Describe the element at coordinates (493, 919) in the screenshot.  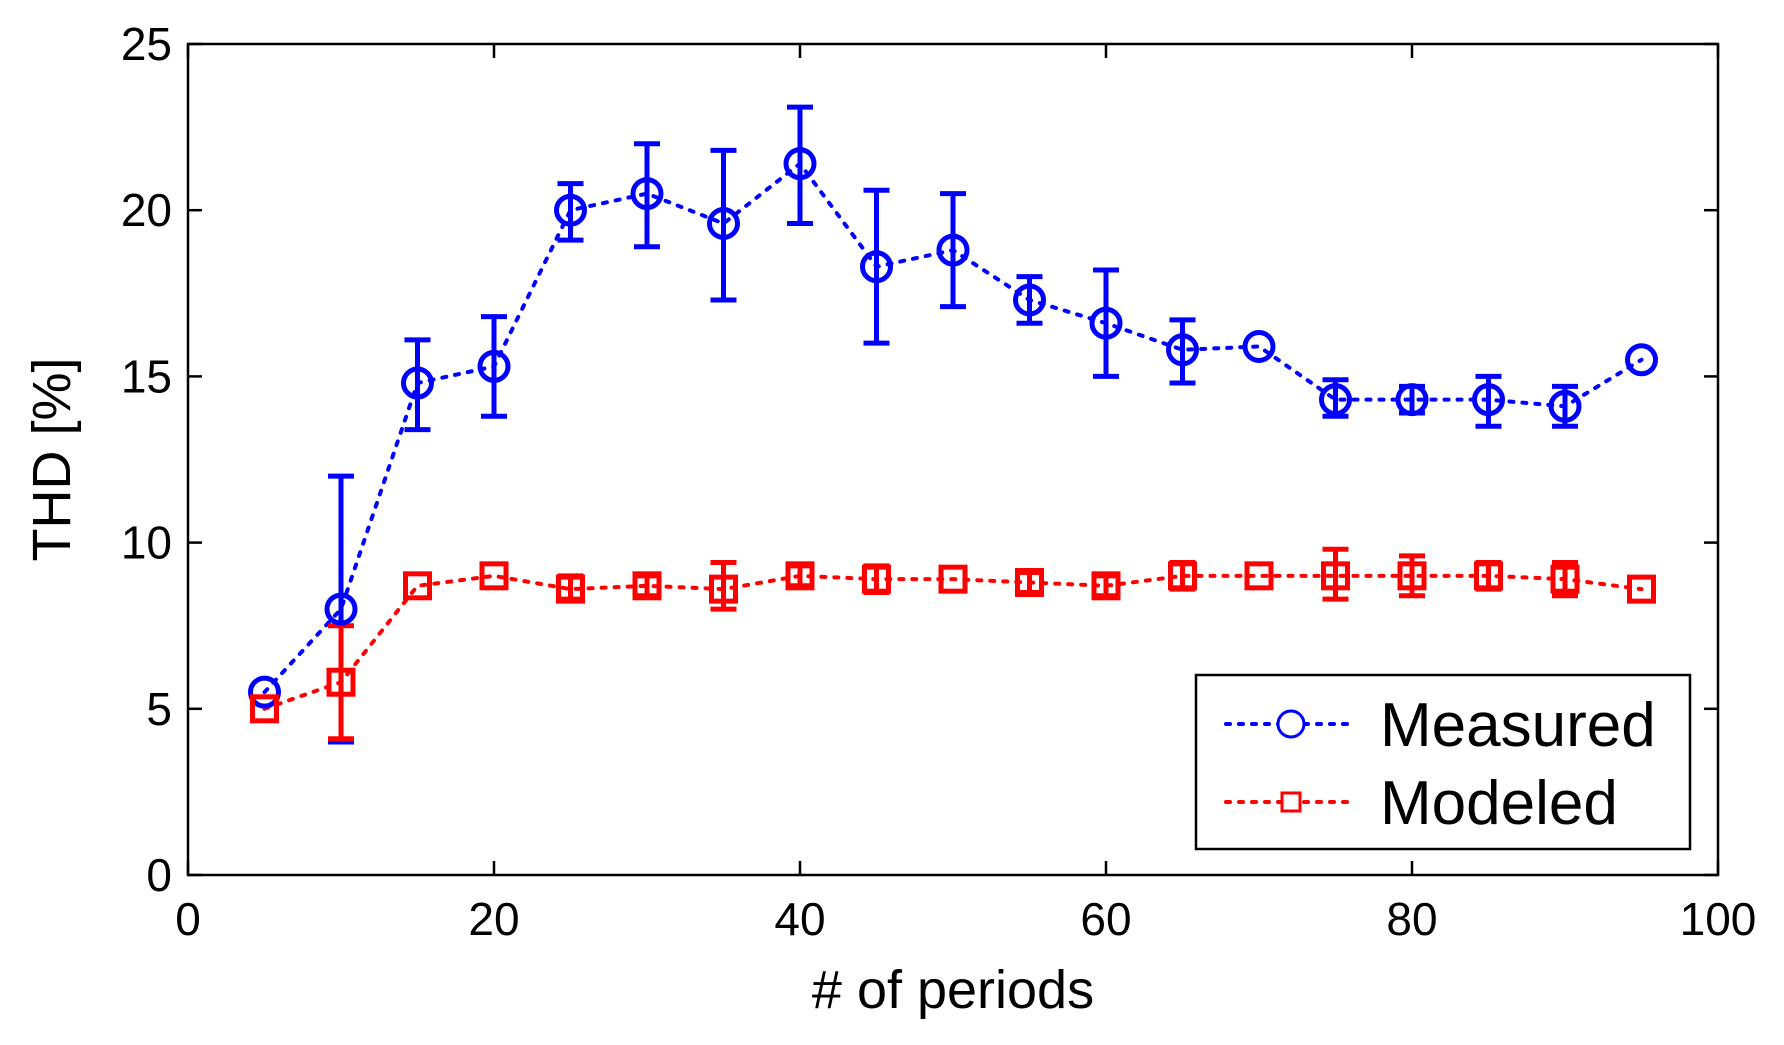
I see `x-tick-label: 20` at that location.